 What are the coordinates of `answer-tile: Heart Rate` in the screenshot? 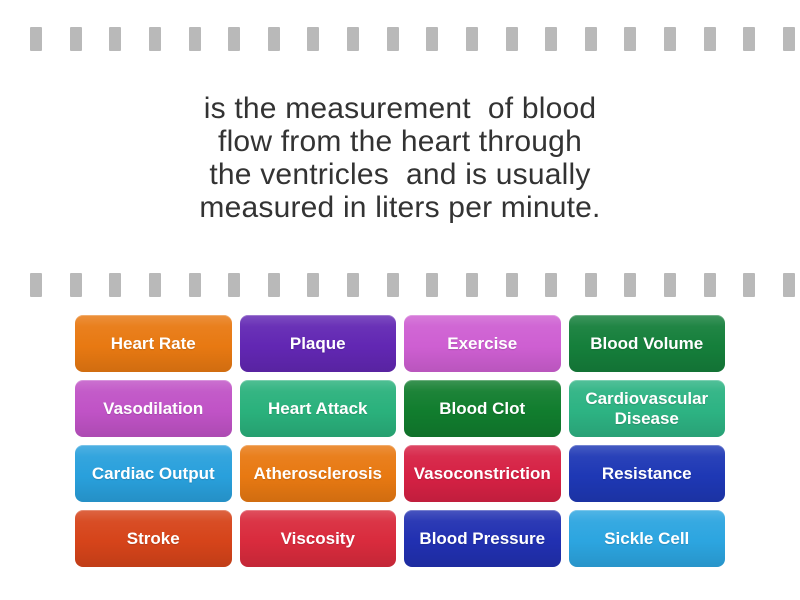 It's located at (153, 343).